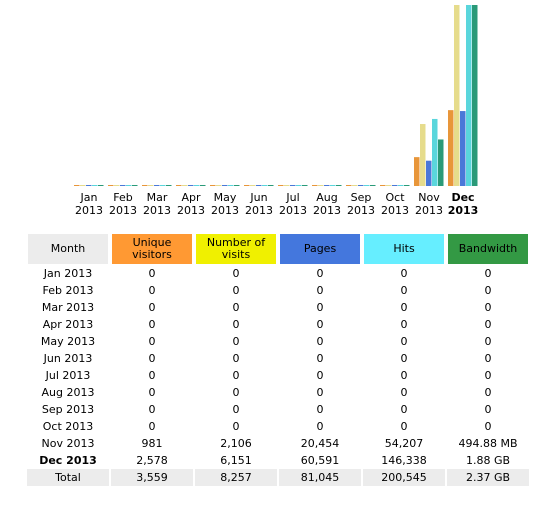 The height and width of the screenshot is (508, 553). Describe the element at coordinates (68, 375) in the screenshot. I see `cell: Jul 2013` at that location.